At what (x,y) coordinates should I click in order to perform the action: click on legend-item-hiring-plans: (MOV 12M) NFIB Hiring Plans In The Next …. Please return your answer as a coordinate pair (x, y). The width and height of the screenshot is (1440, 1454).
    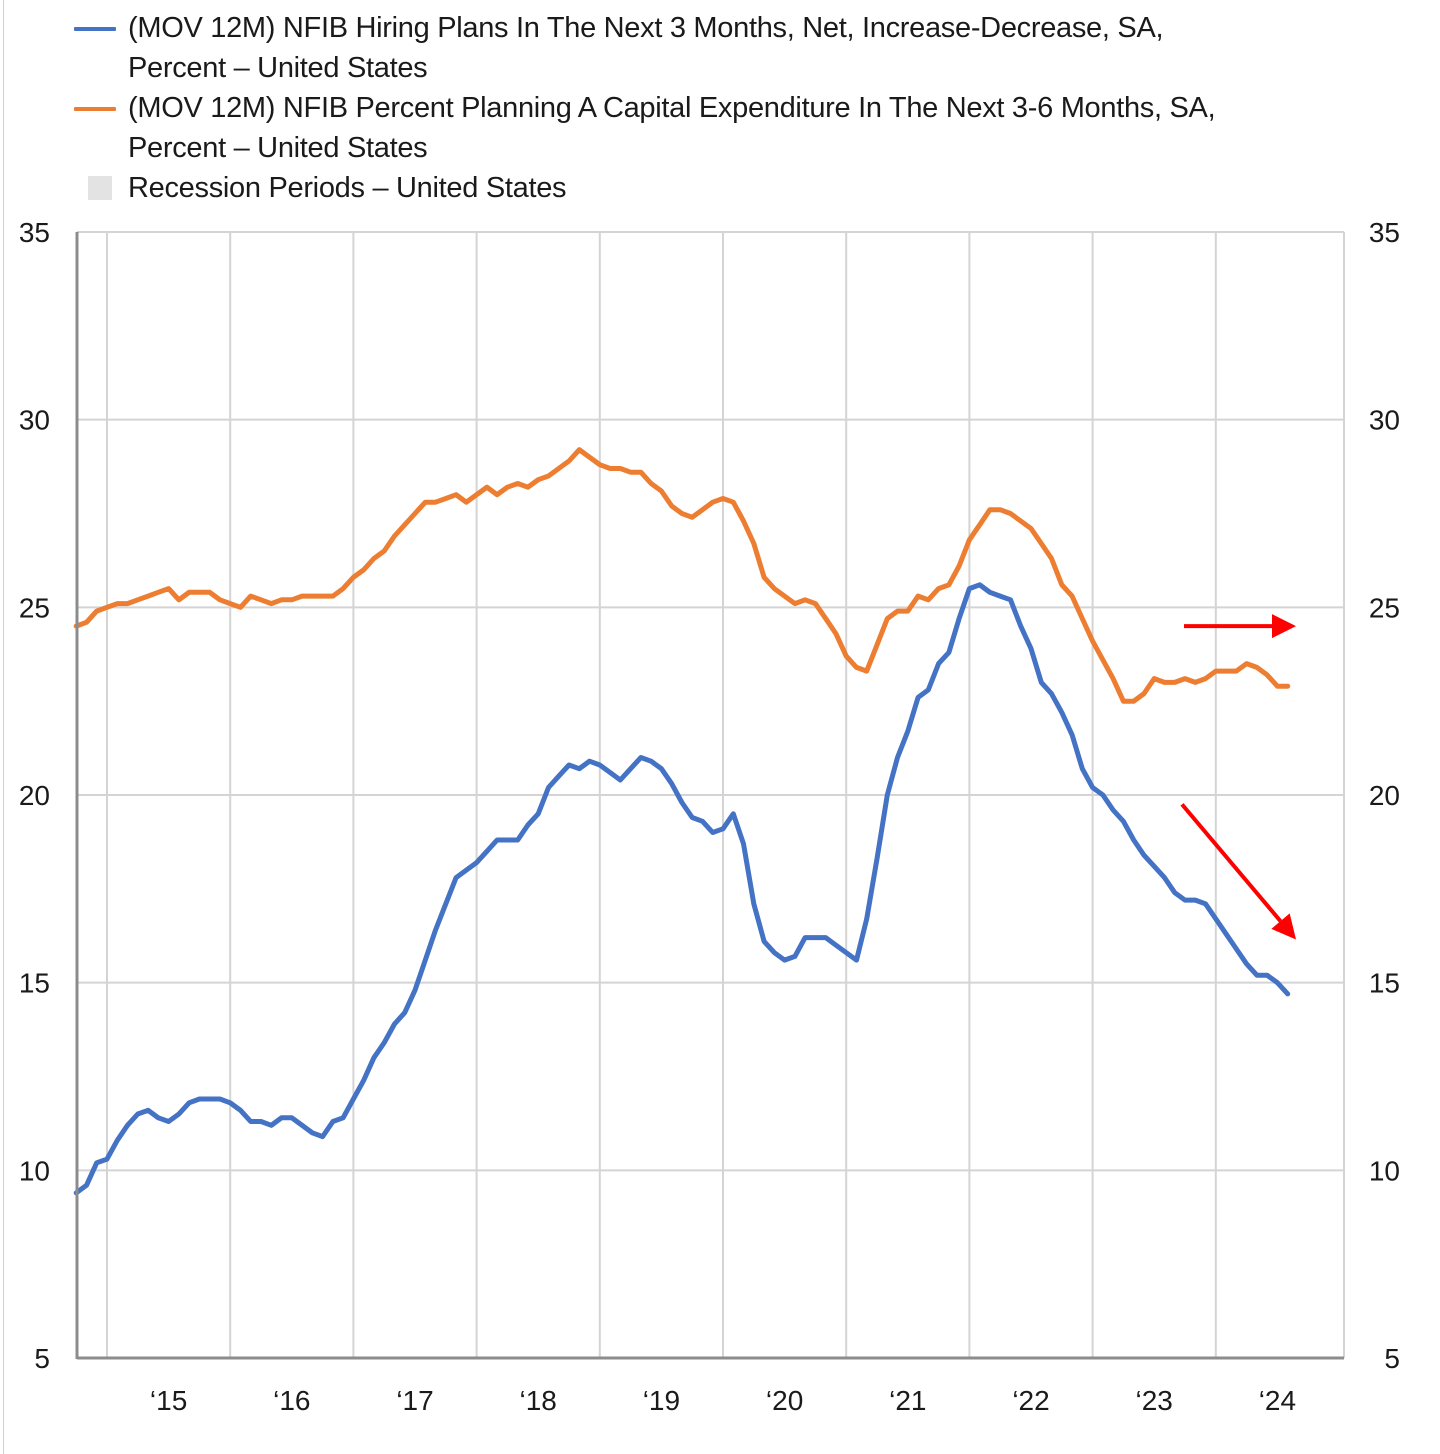
    Looking at the image, I should click on (714, 48).